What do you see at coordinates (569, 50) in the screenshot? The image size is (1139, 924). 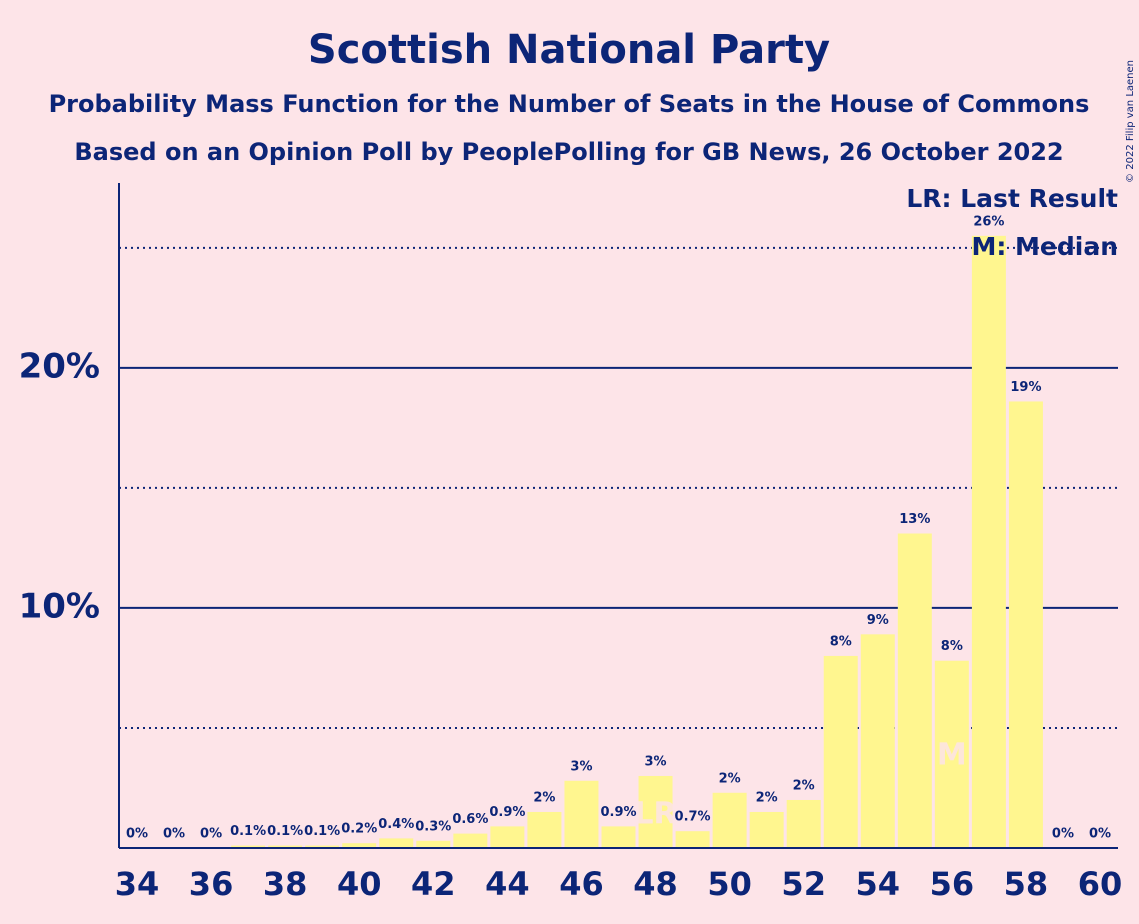 I see `chart-title: Scottish National Party` at bounding box center [569, 50].